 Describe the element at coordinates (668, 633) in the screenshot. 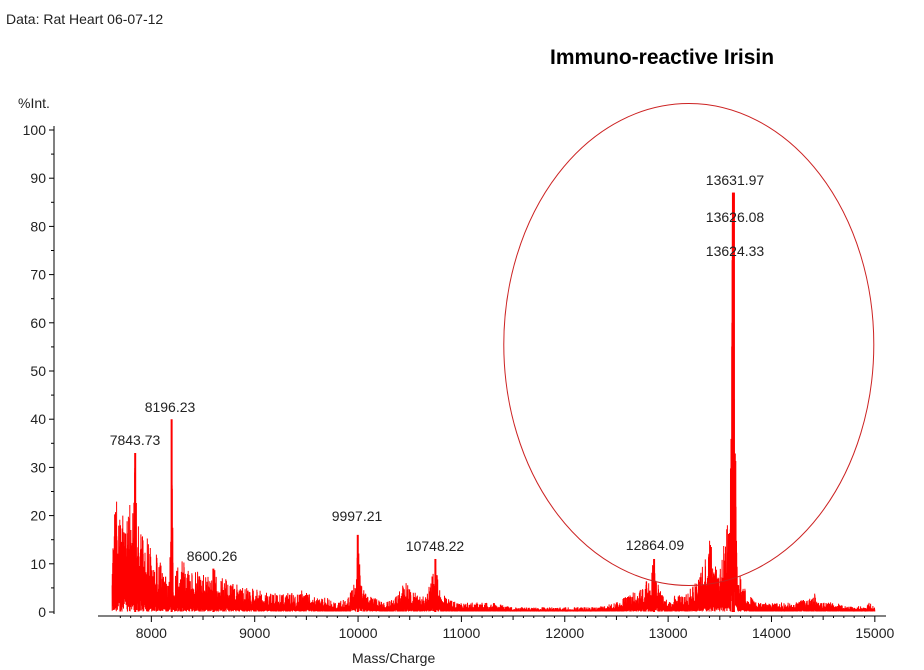

I see `x-tick-label: 13000` at that location.